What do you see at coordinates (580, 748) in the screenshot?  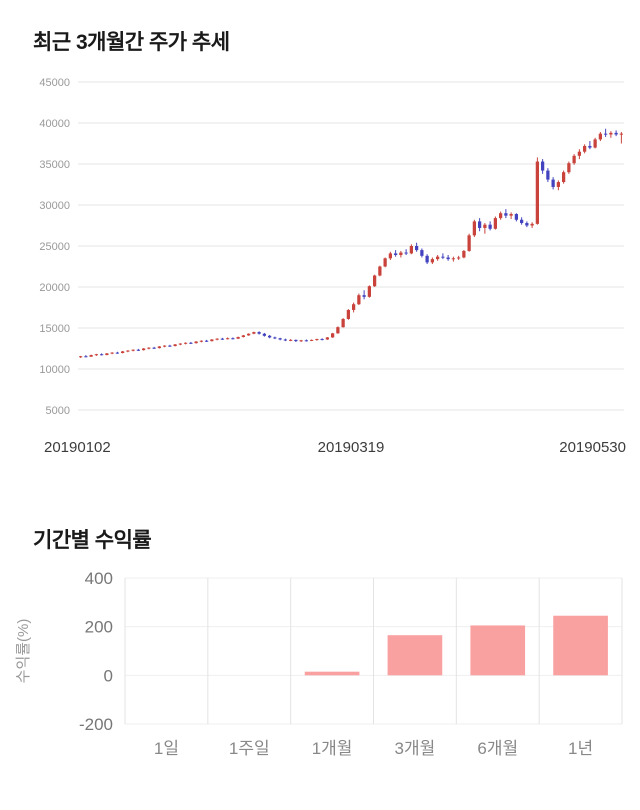 I see `category-label: 1년` at bounding box center [580, 748].